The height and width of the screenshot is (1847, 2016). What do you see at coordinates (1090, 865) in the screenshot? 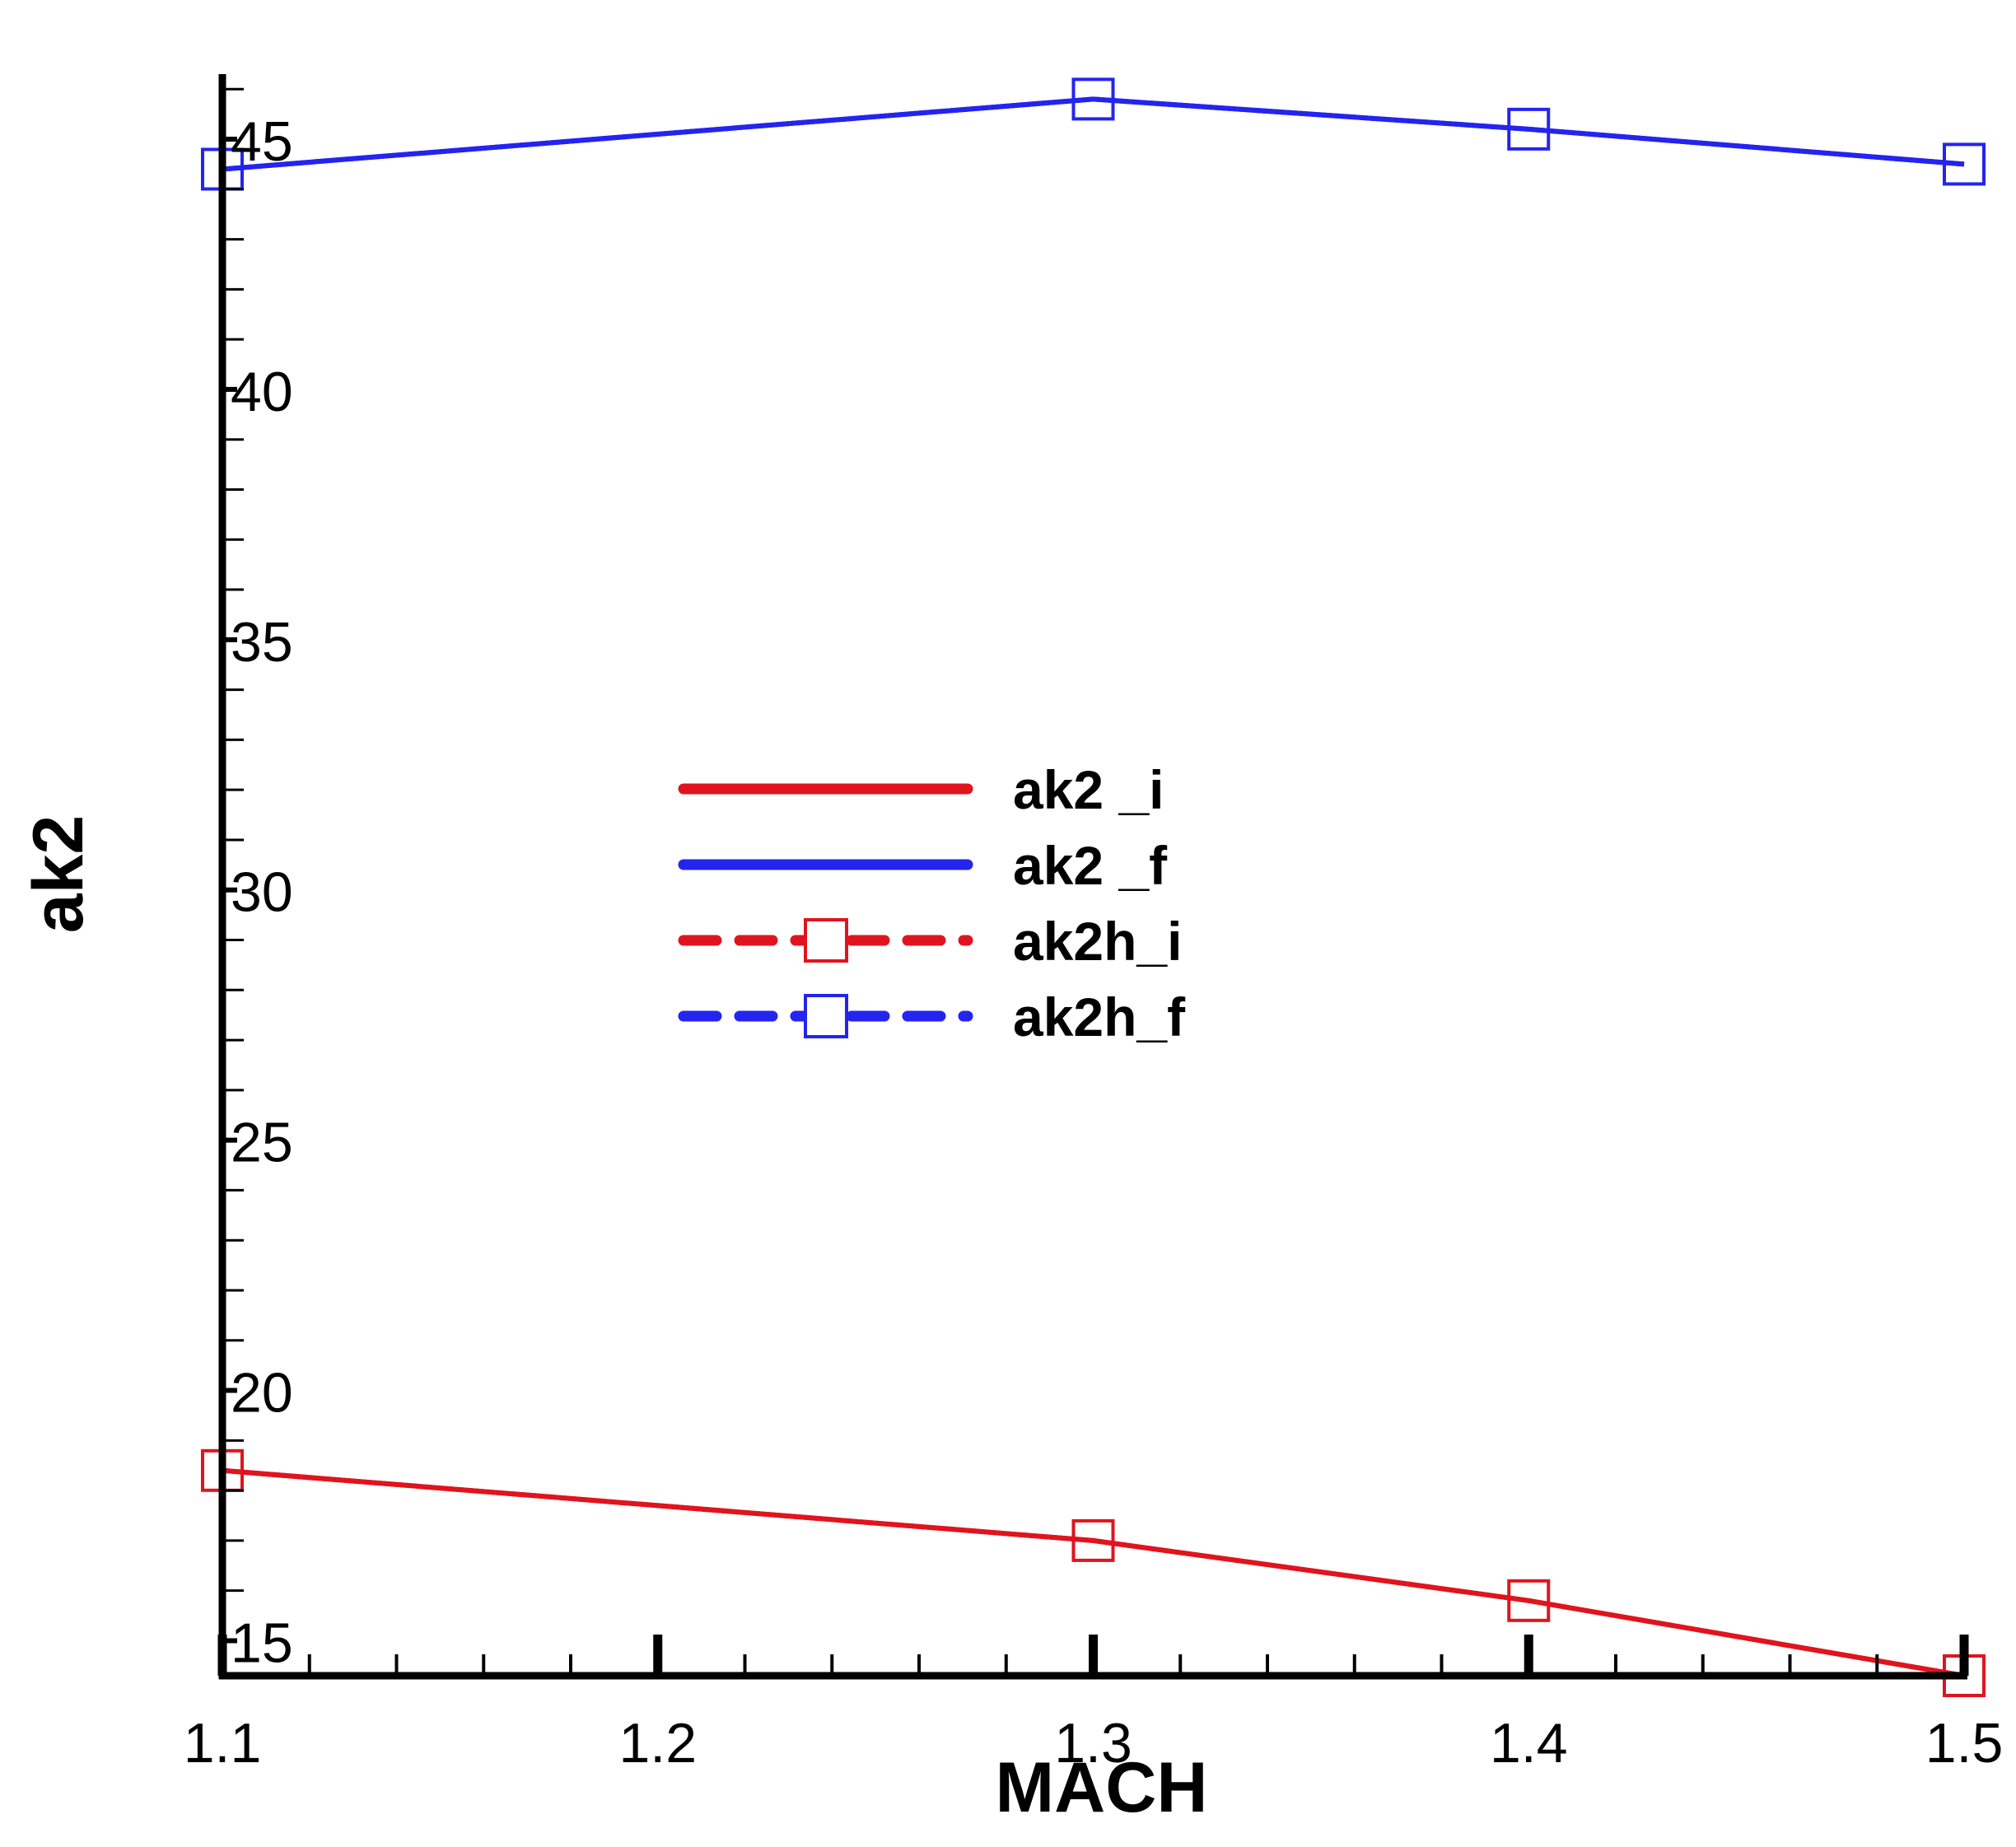
I see `legend-label: ak2 _f` at bounding box center [1090, 865].